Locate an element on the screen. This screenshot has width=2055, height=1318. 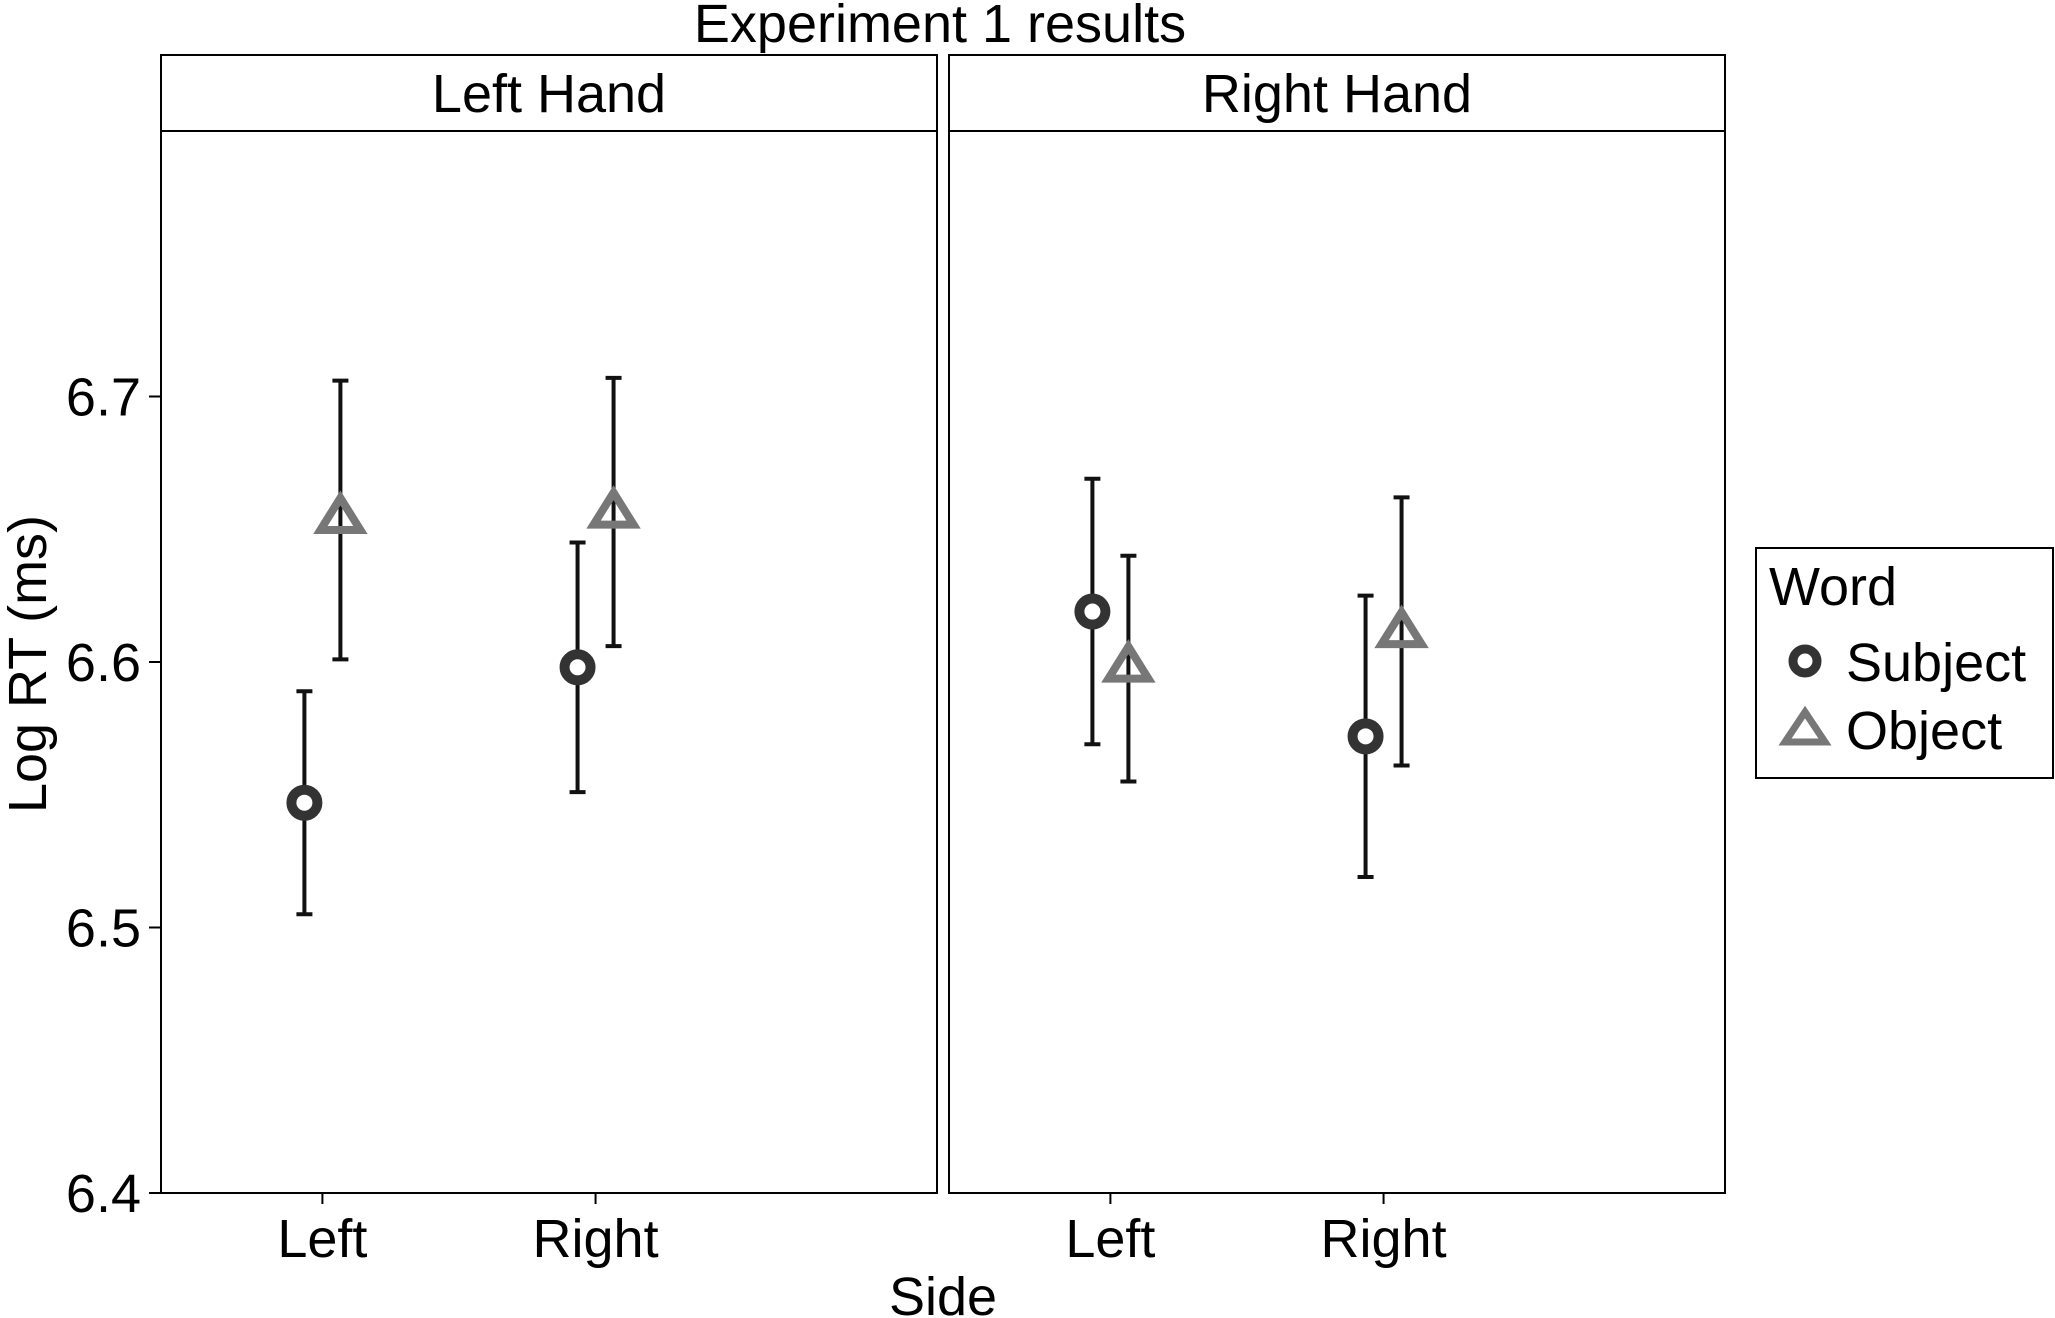
x-axis: Left Right Left Right is located at coordinates (862, 1231).